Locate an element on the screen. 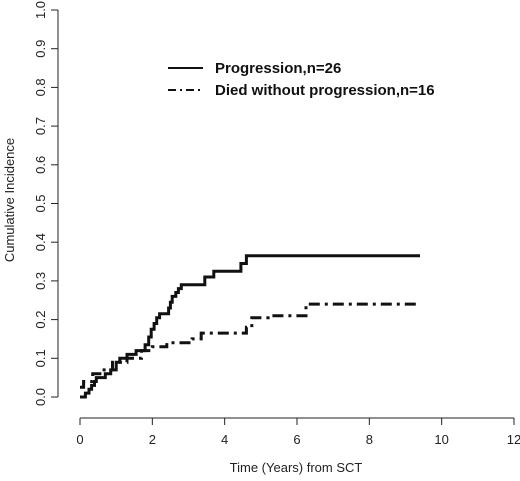 The height and width of the screenshot is (481, 520). y-tick-label: 0.3 is located at coordinates (40, 281).